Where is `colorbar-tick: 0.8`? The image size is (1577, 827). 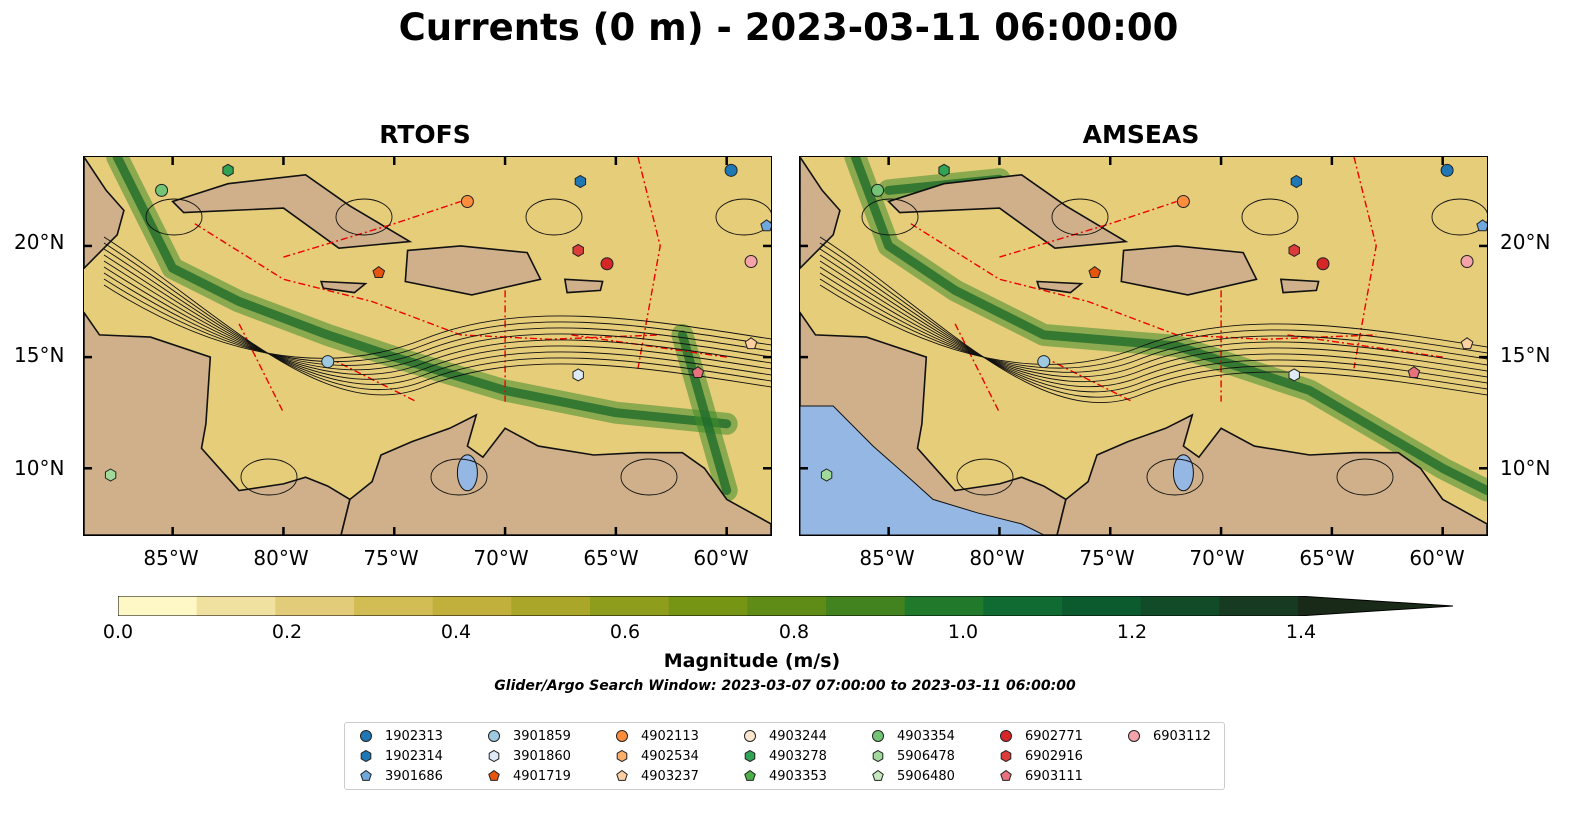 colorbar-tick: 0.8 is located at coordinates (794, 632).